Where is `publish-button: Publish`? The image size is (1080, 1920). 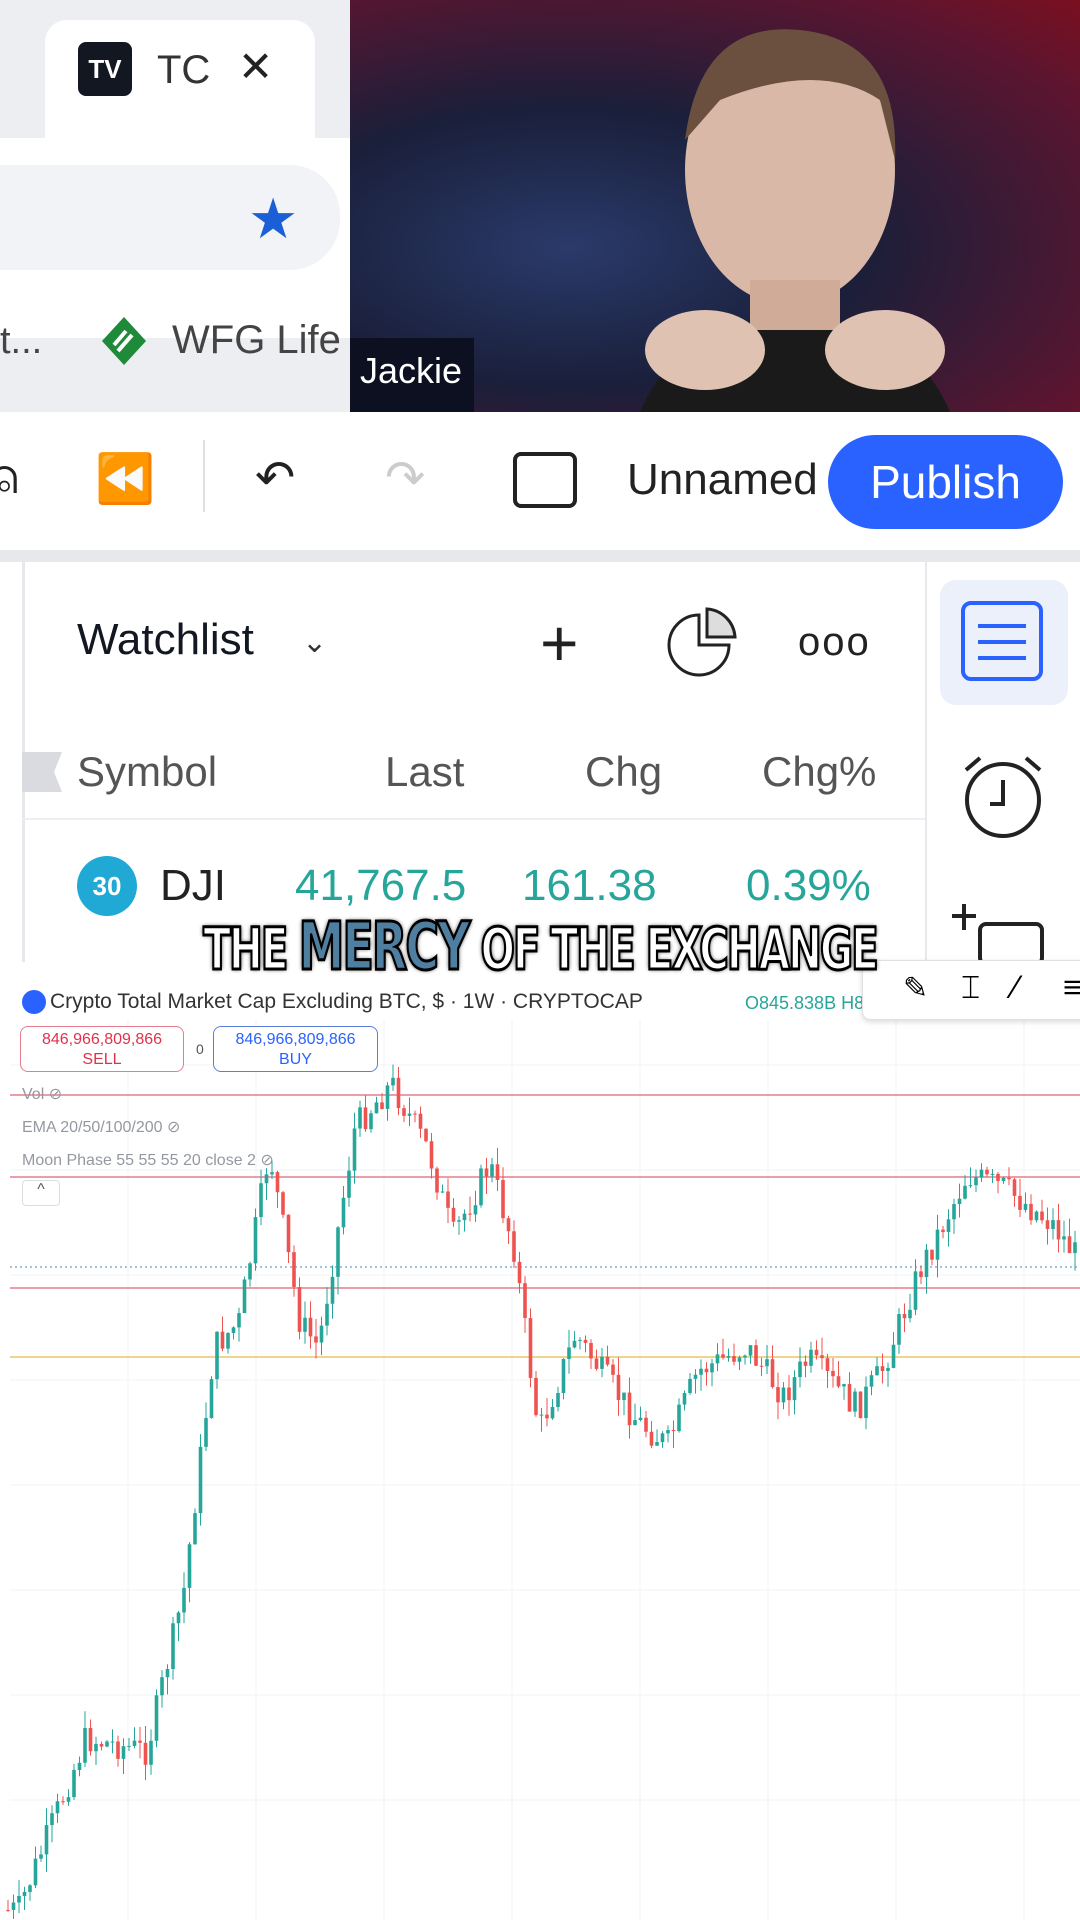 publish-button: Publish is located at coordinates (945, 482).